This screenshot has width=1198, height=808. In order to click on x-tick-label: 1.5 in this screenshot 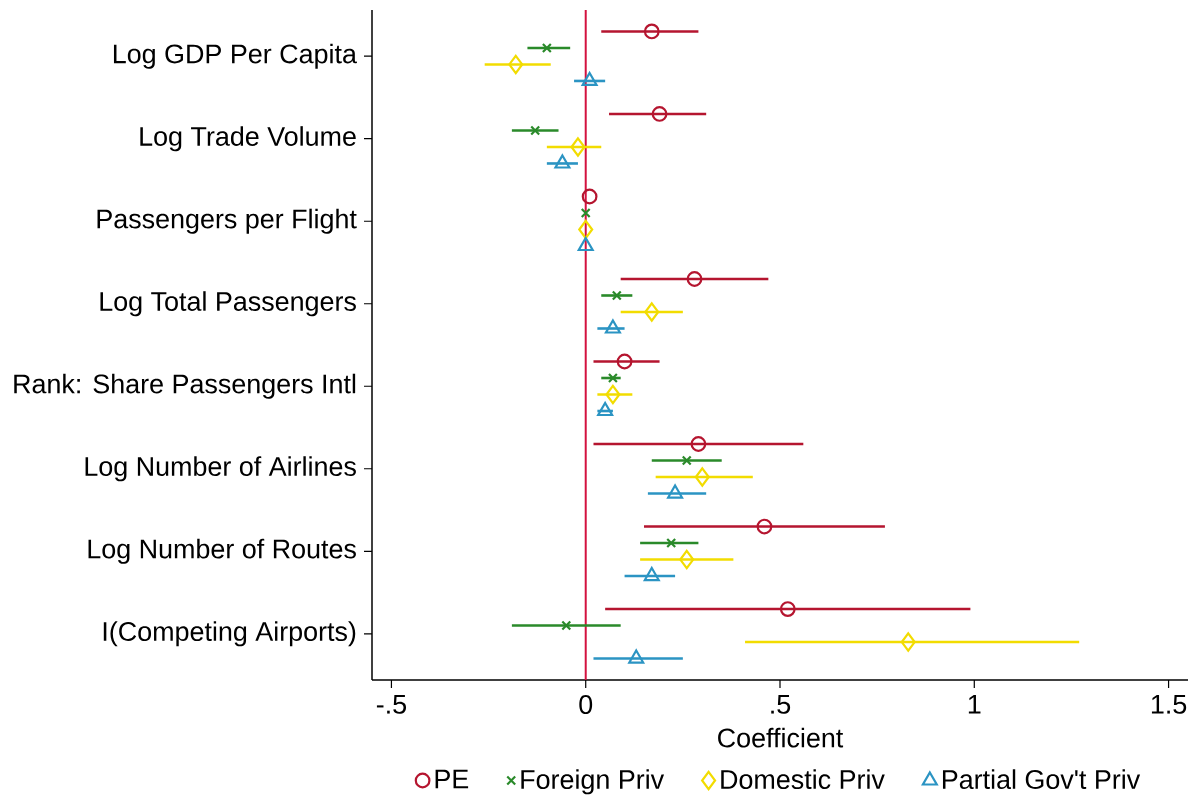, I will do `click(1169, 704)`.